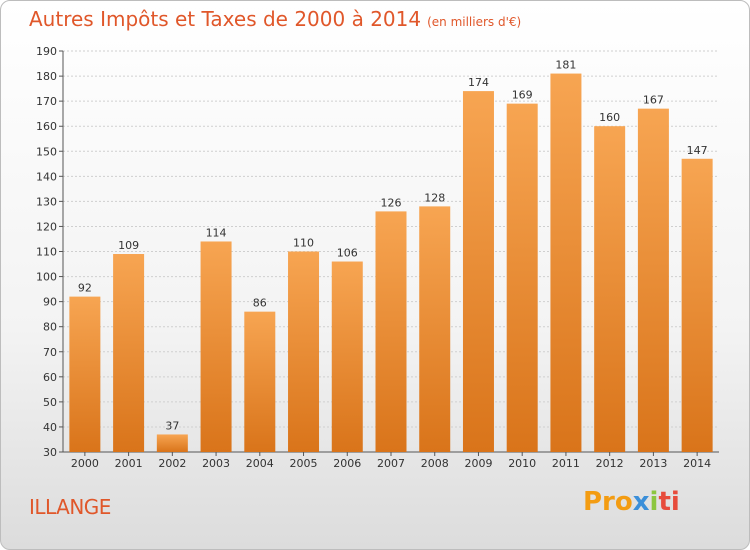  Describe the element at coordinates (46, 76) in the screenshot. I see `y-tick-label: 180` at that location.